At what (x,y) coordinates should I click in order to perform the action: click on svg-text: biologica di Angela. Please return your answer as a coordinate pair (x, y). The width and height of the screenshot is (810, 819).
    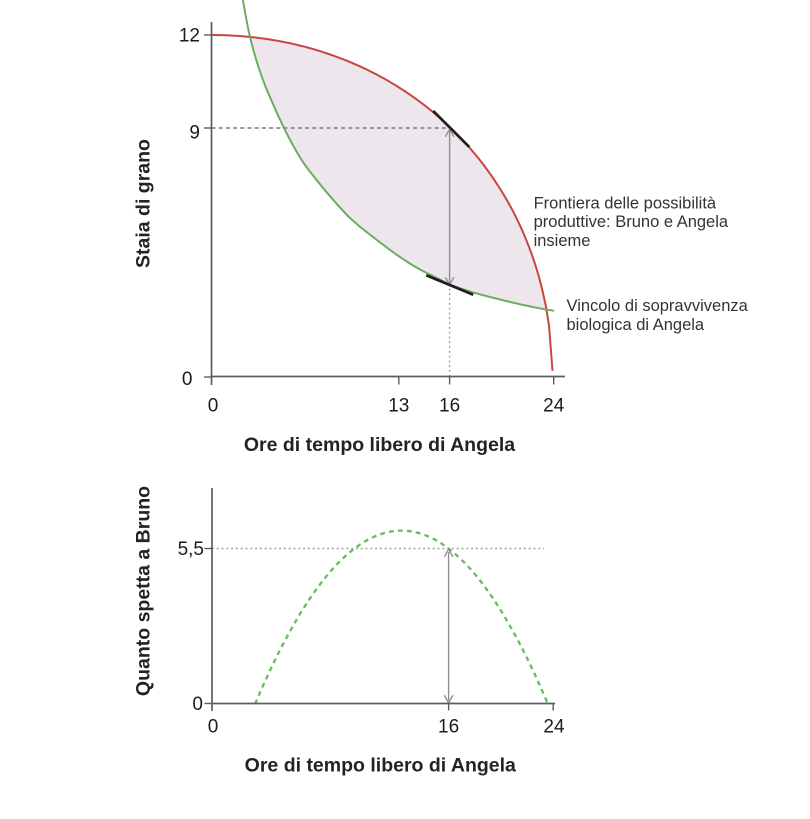
    Looking at the image, I should click on (636, 325).